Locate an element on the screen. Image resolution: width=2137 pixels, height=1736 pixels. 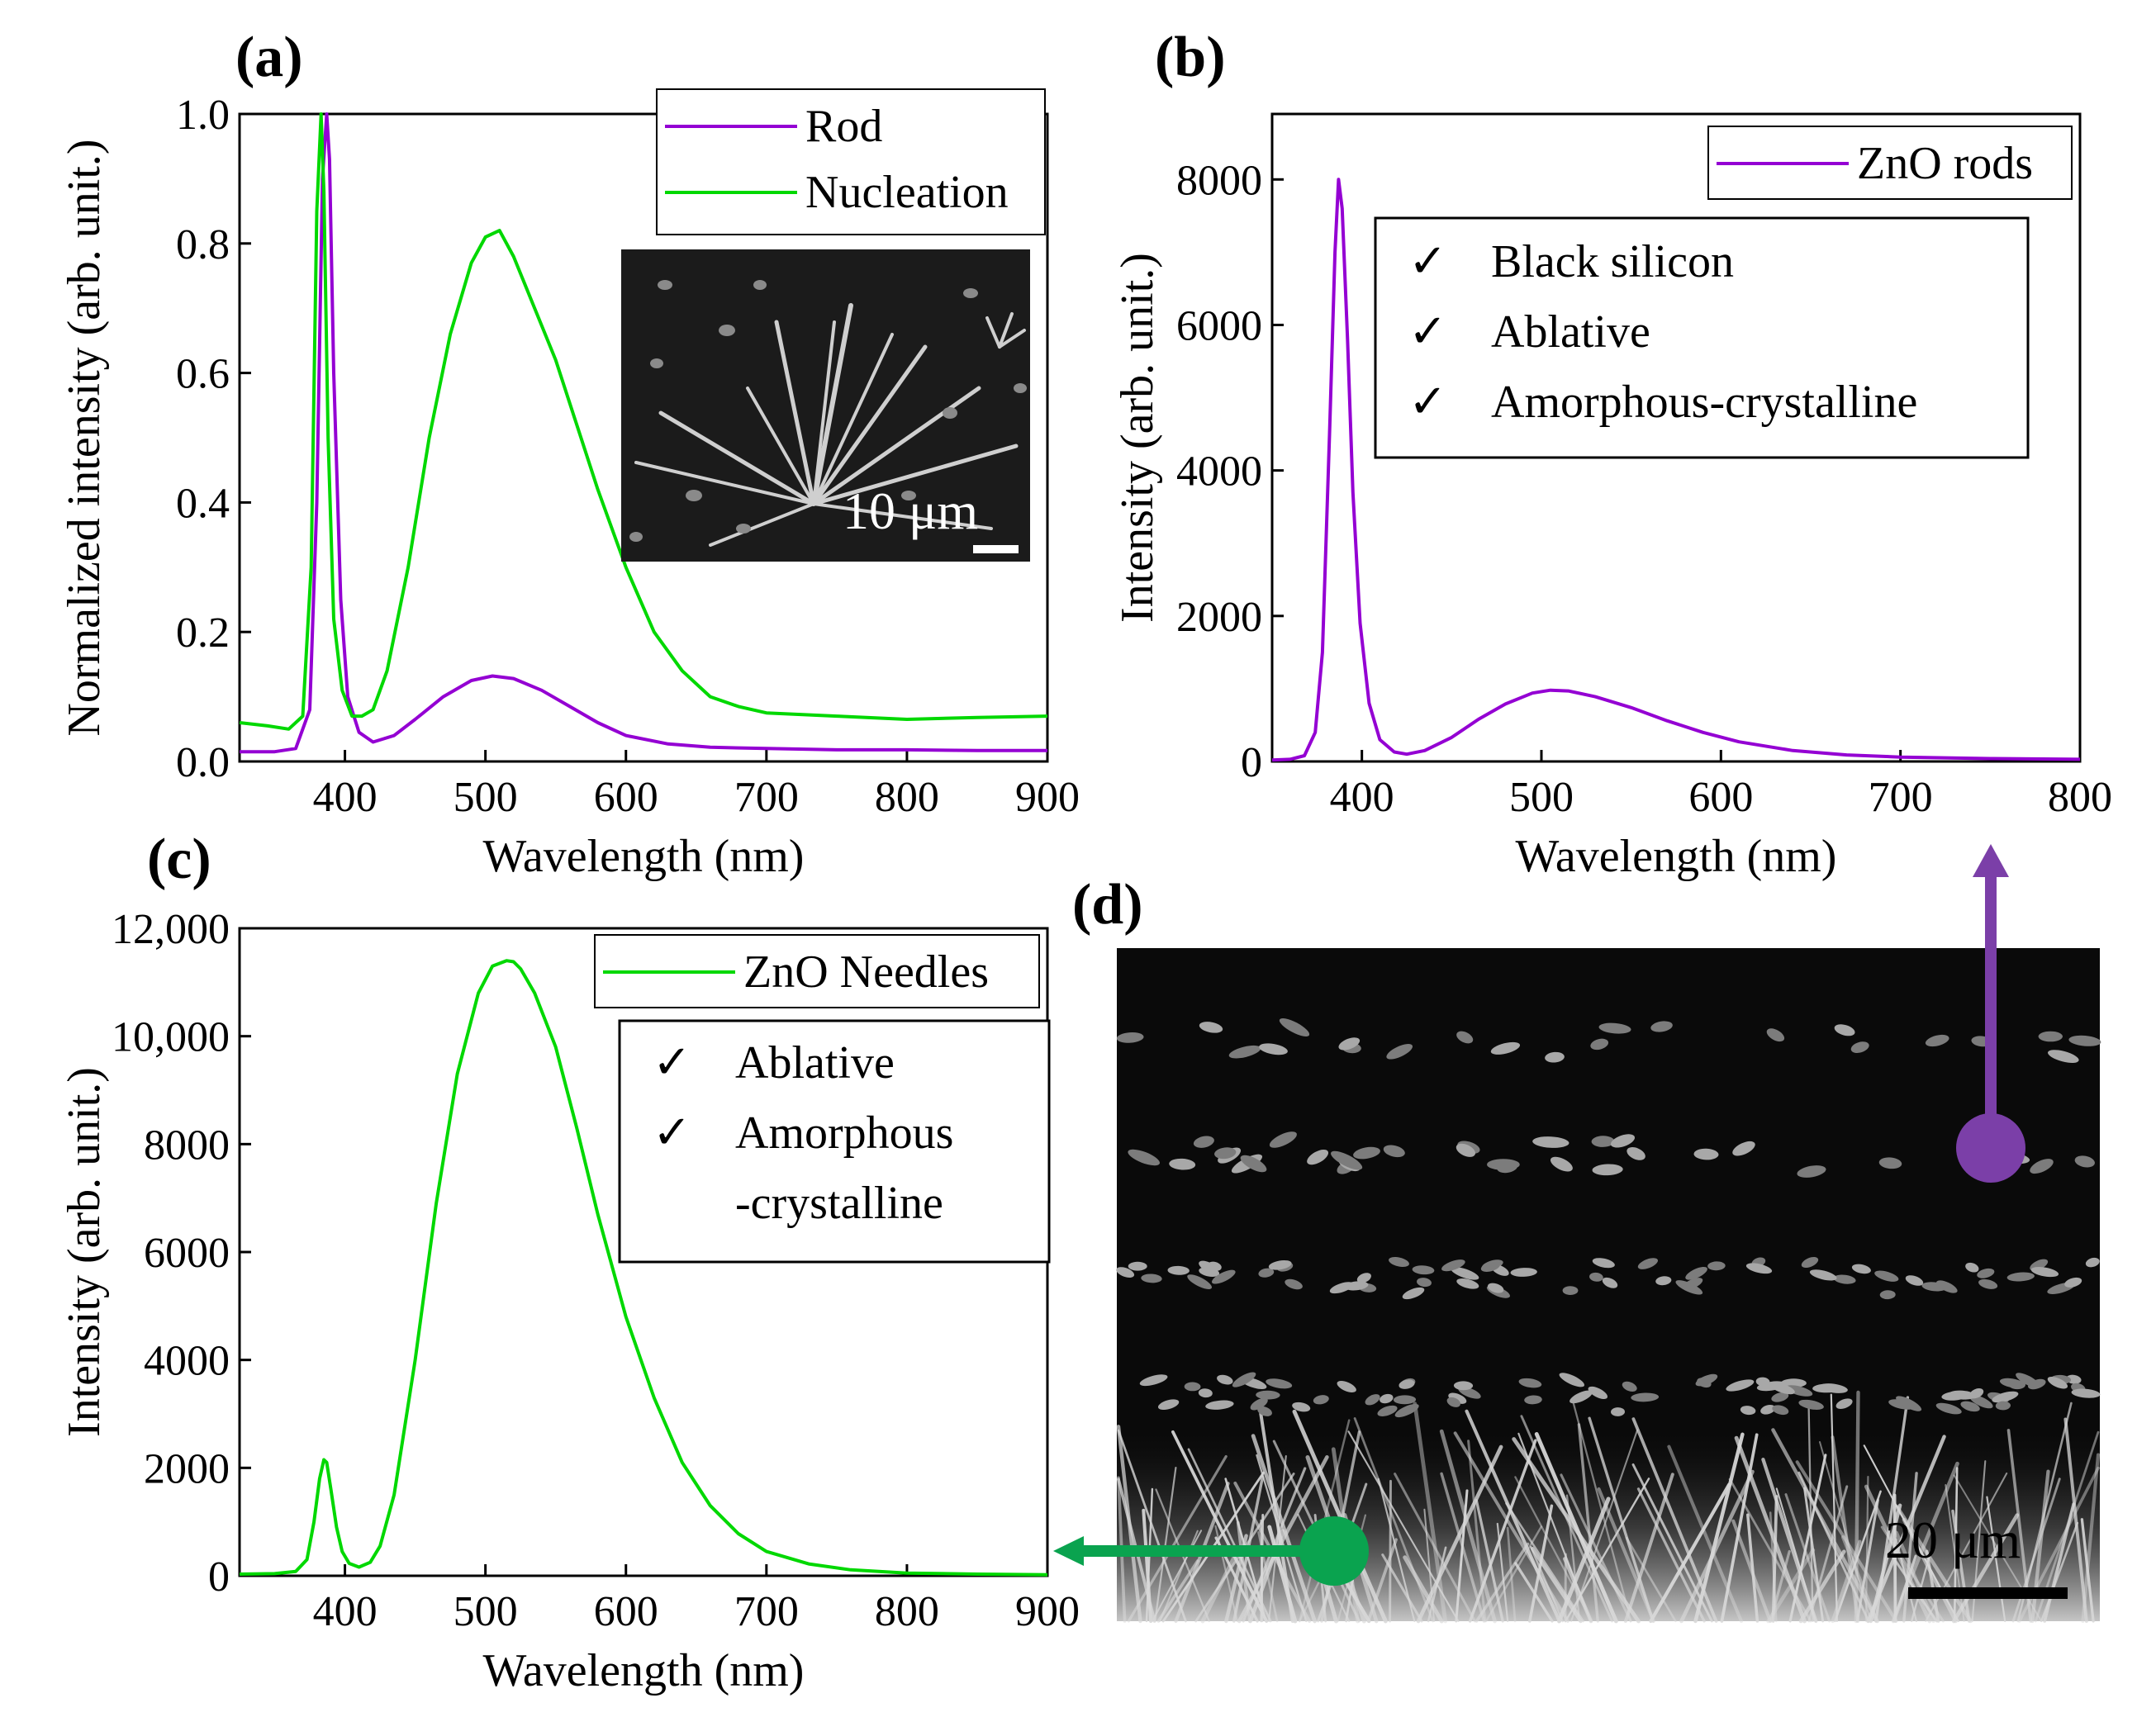
x-tick-label-c: 700 is located at coordinates (766, 1611).